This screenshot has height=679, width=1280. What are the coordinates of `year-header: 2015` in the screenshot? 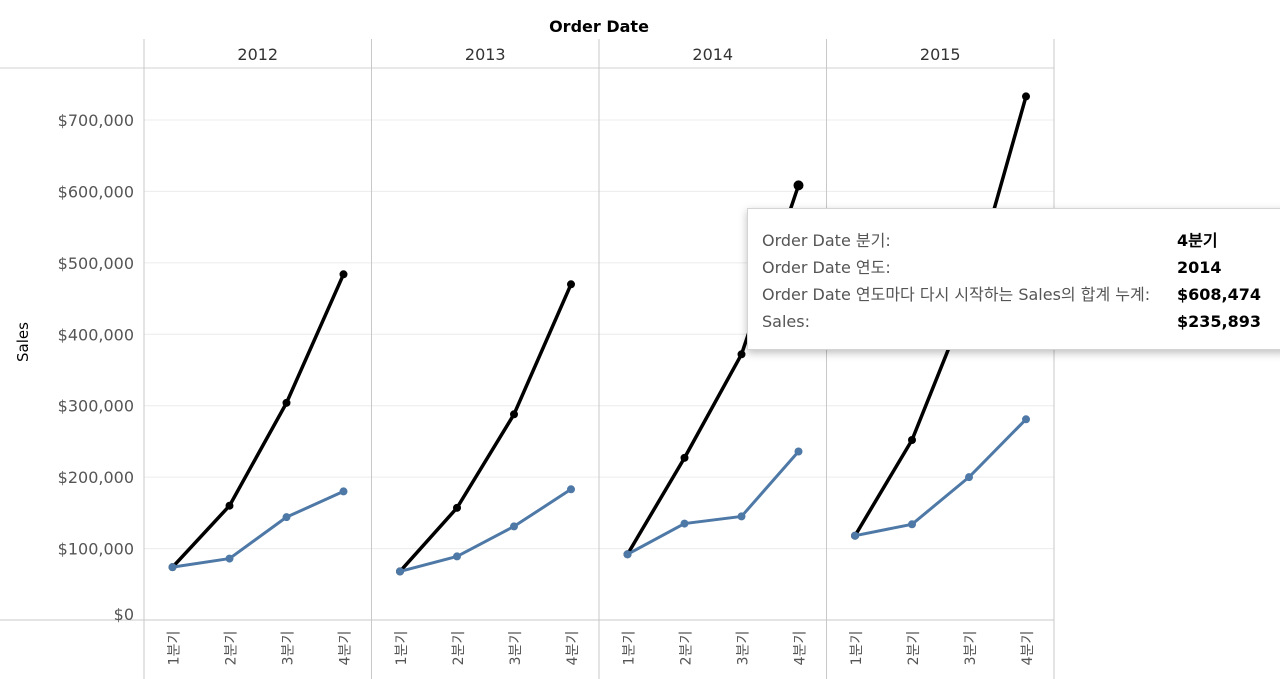 It's located at (940, 54).